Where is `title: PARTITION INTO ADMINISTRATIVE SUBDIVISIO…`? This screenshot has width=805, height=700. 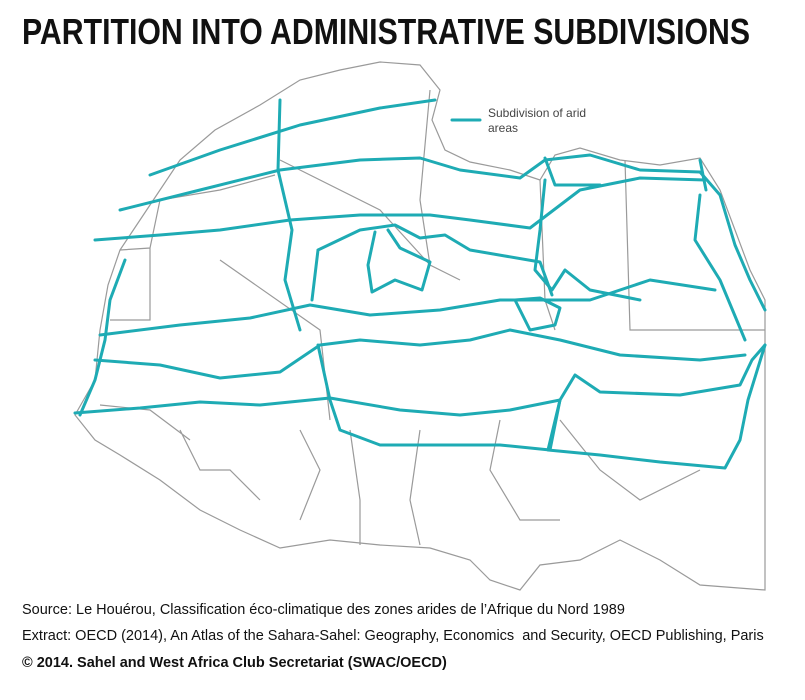 title: PARTITION INTO ADMINISTRATIVE SUBDIVISIO… is located at coordinates (386, 31).